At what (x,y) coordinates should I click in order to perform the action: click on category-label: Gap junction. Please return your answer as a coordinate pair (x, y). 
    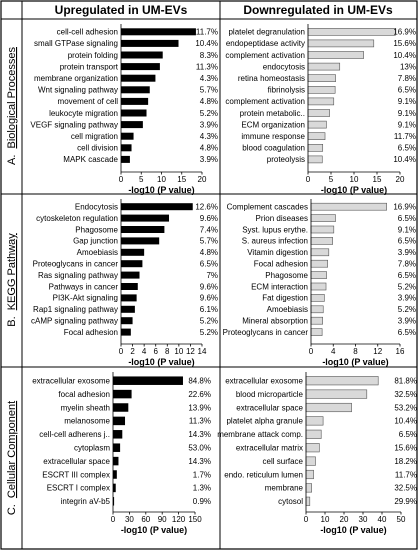
    Looking at the image, I should click on (95, 241).